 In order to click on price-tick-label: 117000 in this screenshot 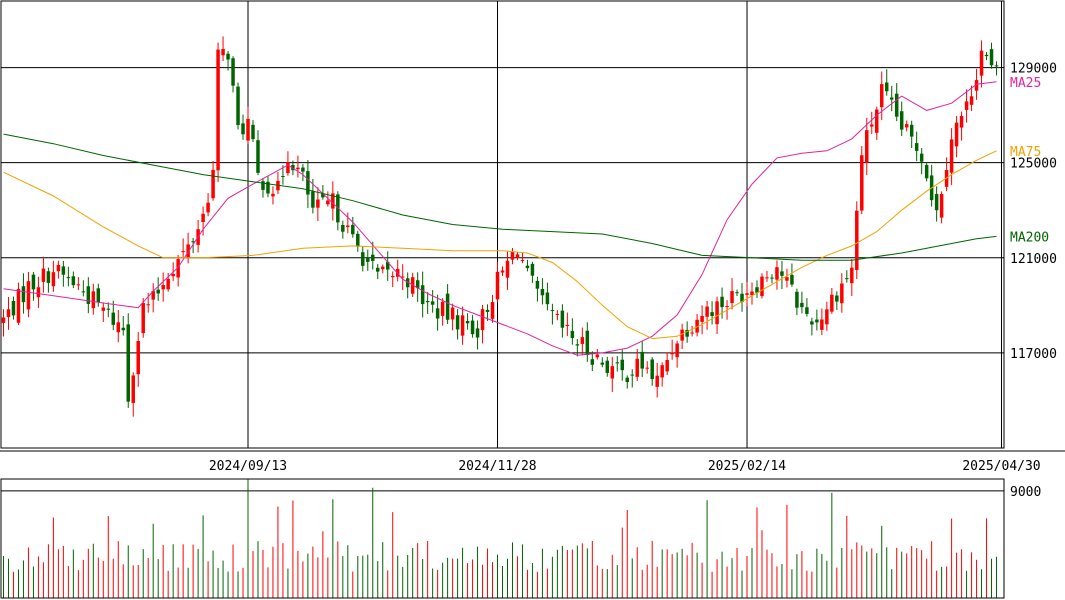, I will do `click(1033, 354)`.